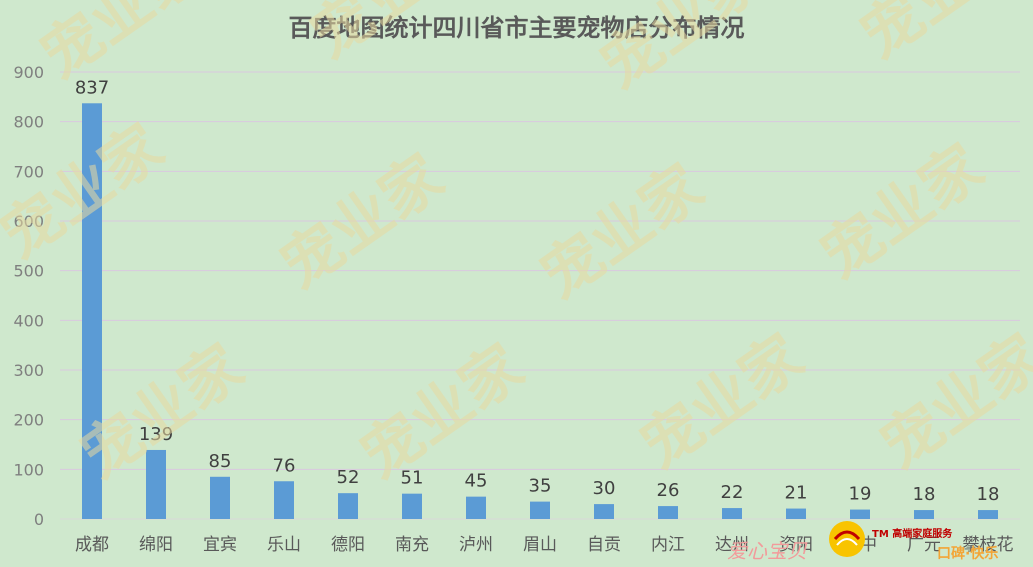  Describe the element at coordinates (92, 87) in the screenshot. I see `data-label: 837` at that location.